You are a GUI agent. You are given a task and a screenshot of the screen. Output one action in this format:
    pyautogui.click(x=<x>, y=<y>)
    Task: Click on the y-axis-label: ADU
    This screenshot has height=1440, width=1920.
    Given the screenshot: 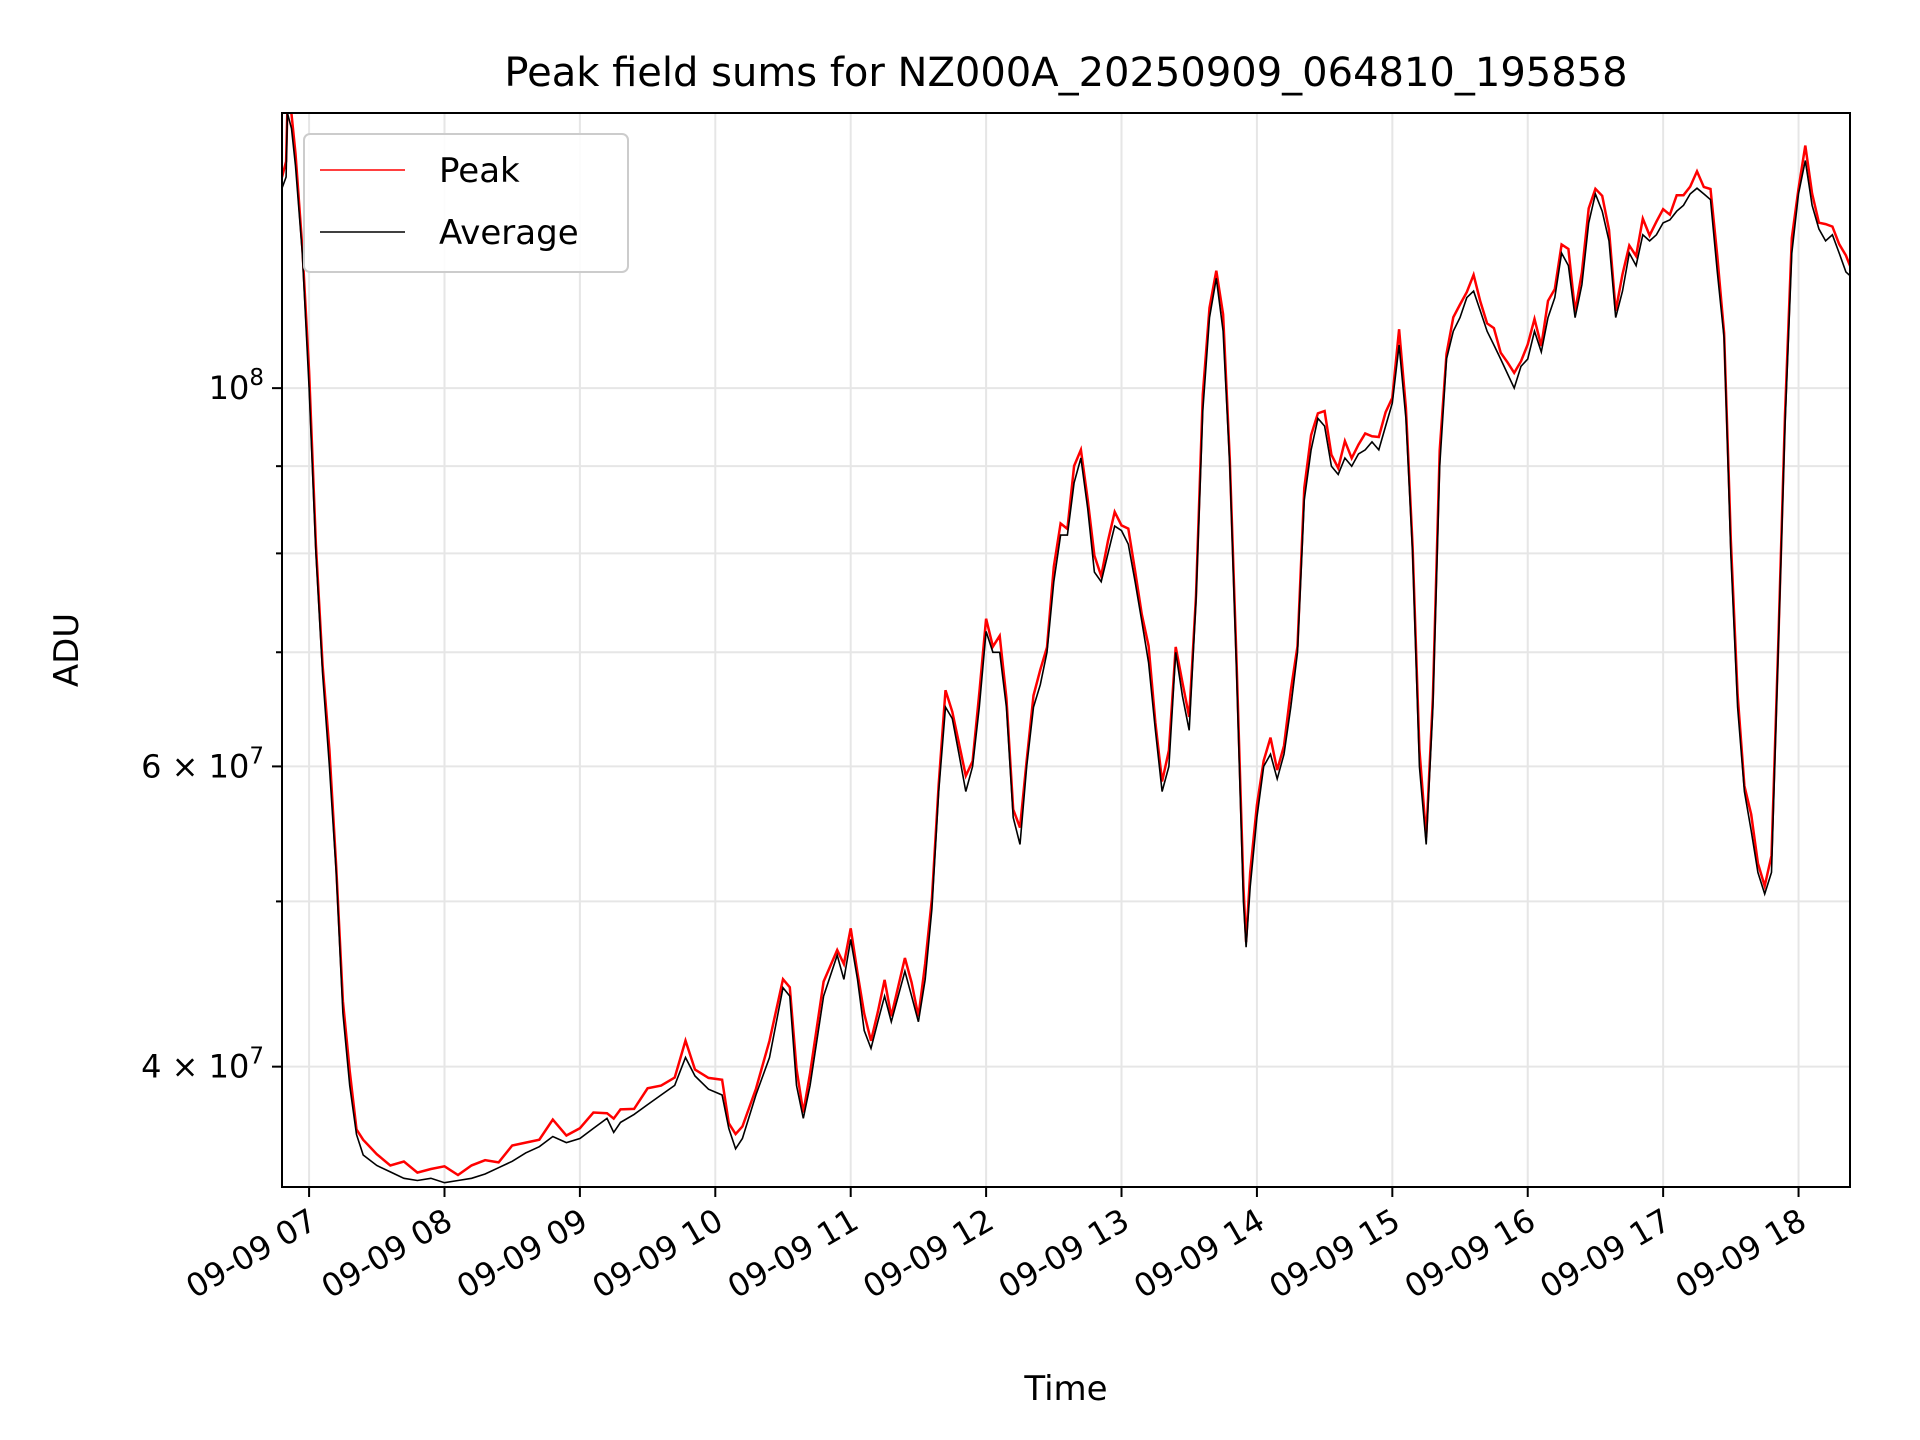 What is the action you would take?
    pyautogui.click(x=67, y=650)
    